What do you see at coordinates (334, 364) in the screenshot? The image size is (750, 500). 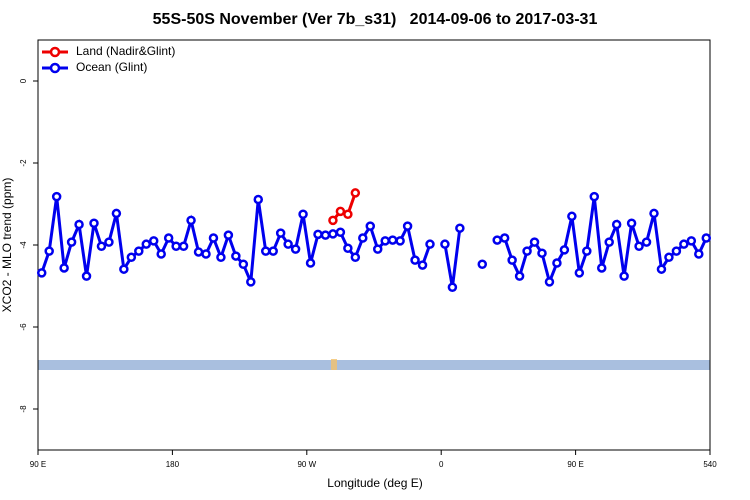 I see `land-mask-spot` at bounding box center [334, 364].